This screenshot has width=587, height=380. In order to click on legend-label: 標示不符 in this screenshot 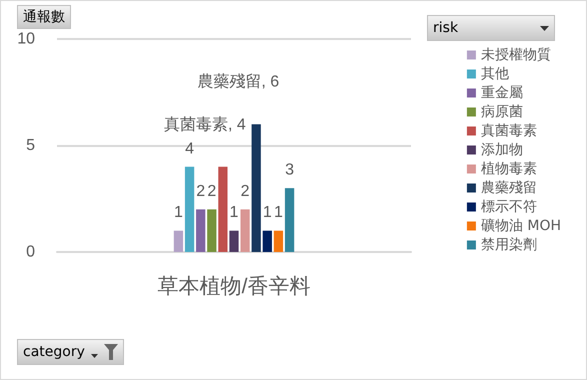, I will do `click(508, 207)`.